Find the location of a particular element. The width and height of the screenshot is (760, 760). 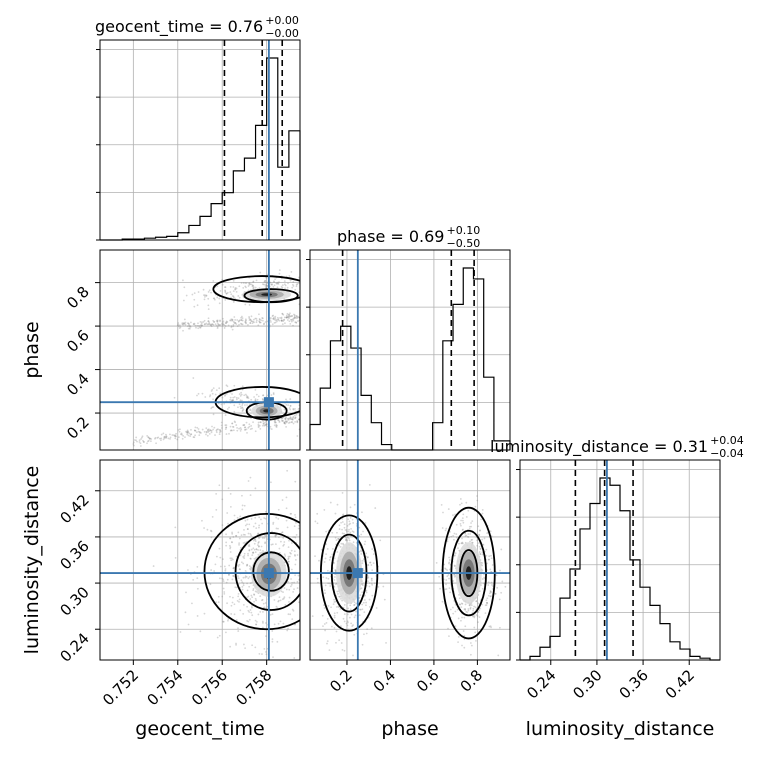

x-tick-label-geocent_time: 0.758 is located at coordinates (253, 687).